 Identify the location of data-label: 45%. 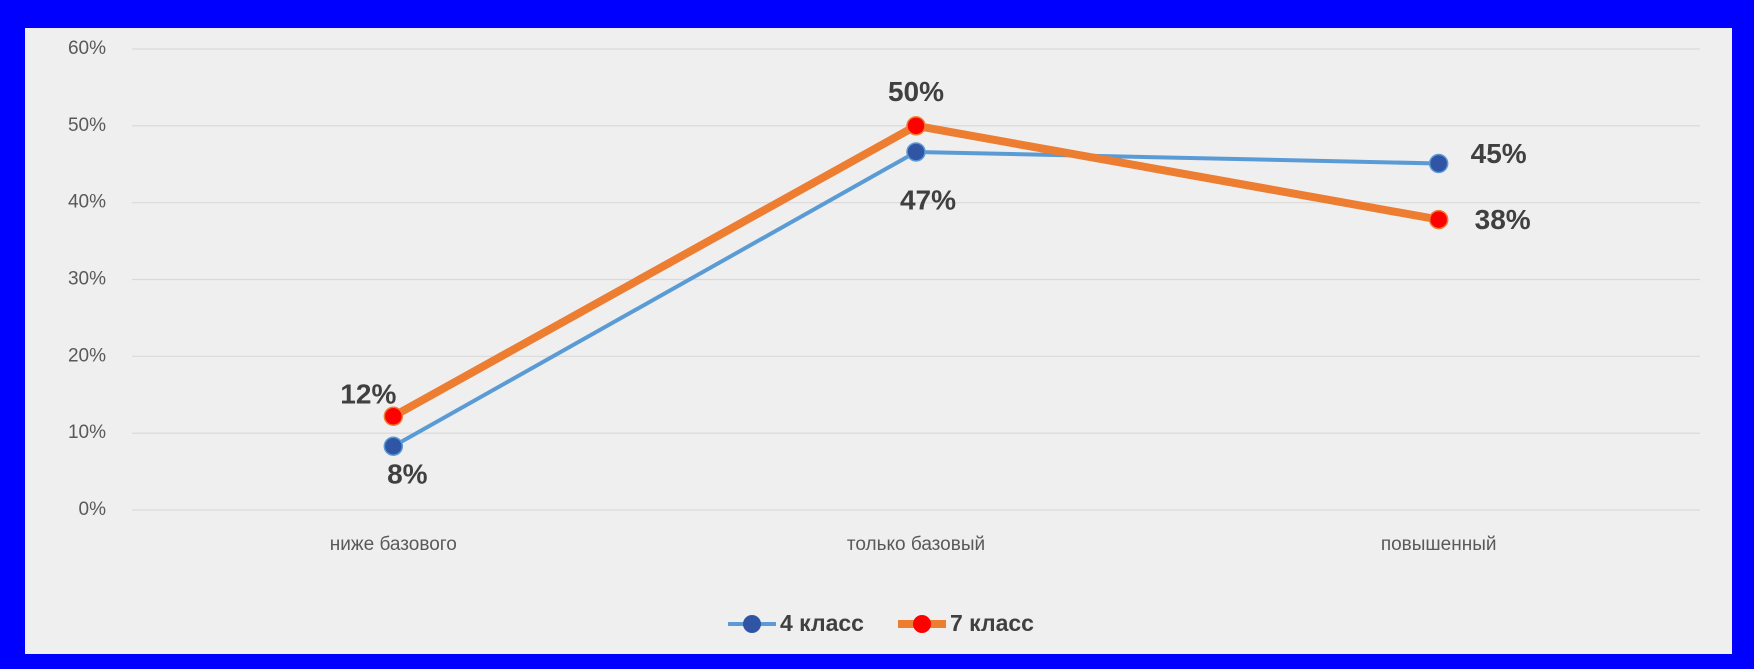
(1499, 153).